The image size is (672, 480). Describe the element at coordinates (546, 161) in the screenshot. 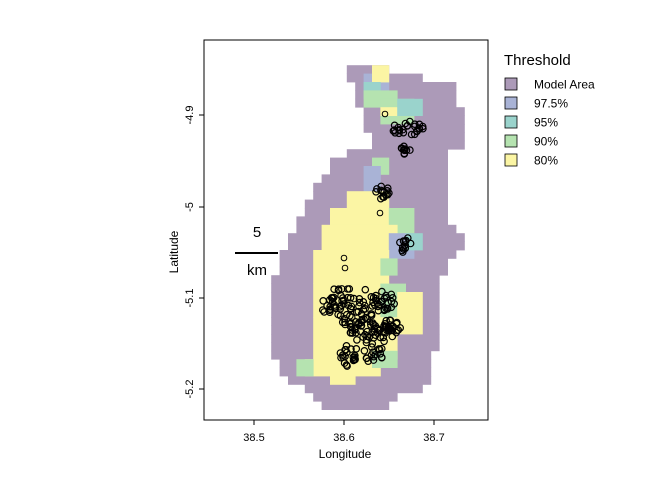

I see `legend-label: 80%` at that location.